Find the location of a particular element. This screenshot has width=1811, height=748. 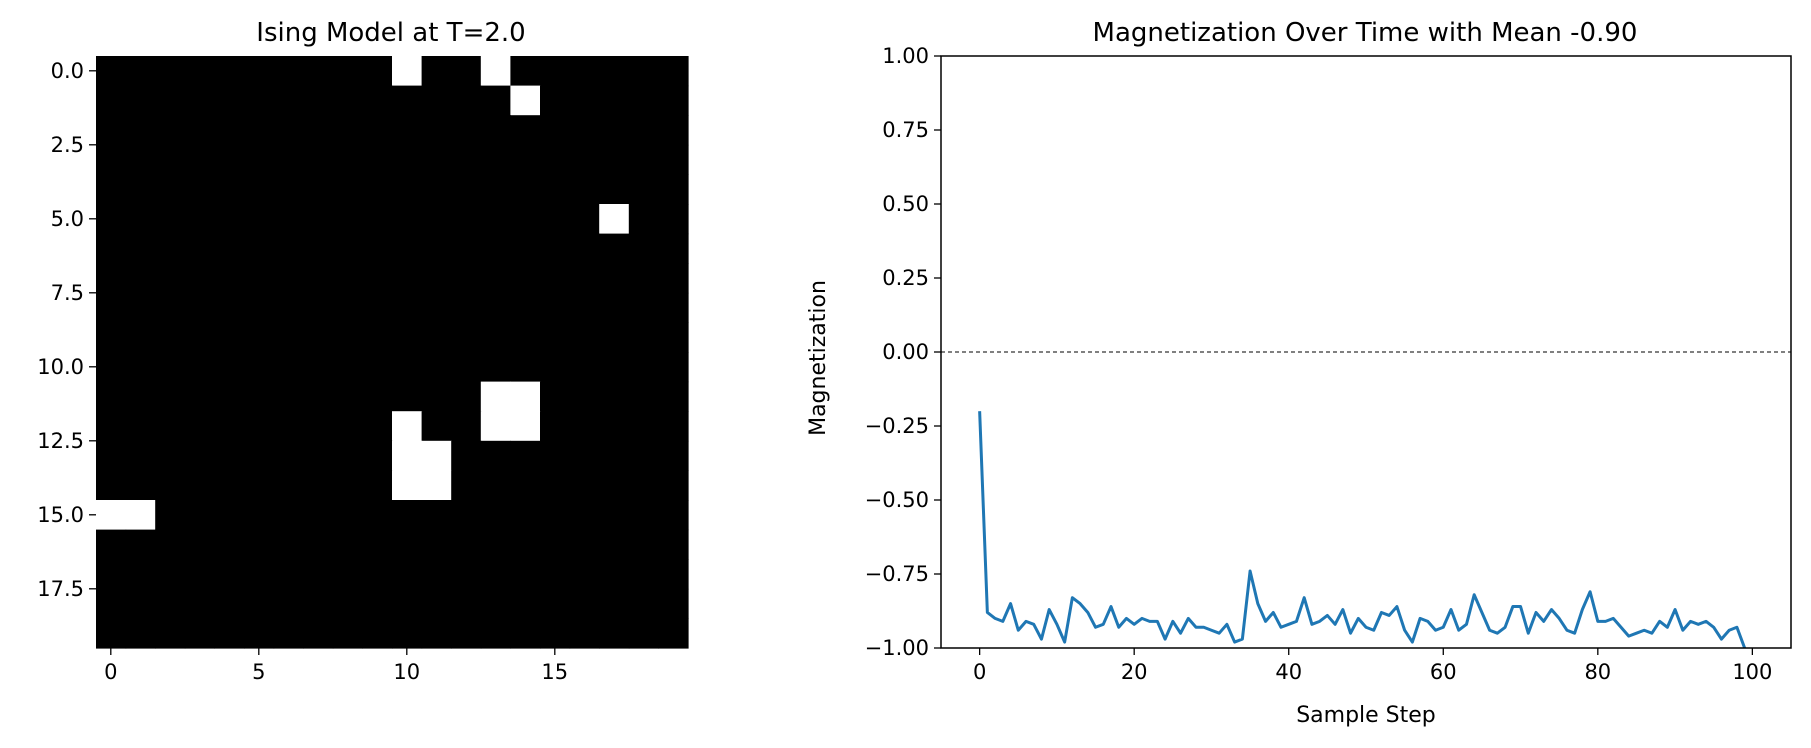

ising-title: Ising Model at T=2.0 is located at coordinates (390, 33).